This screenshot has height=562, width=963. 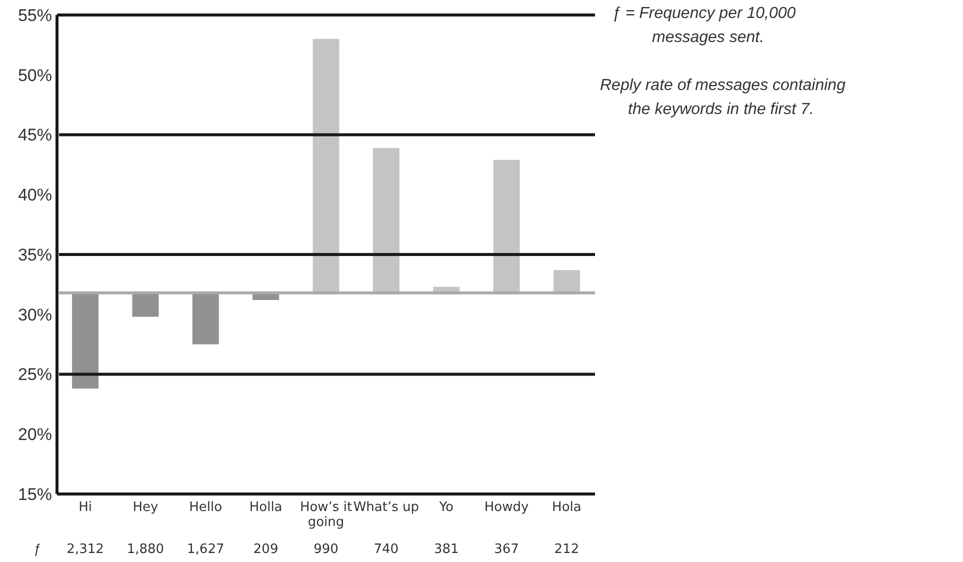 I want to click on y-tick-label: 40%, so click(x=35, y=195).